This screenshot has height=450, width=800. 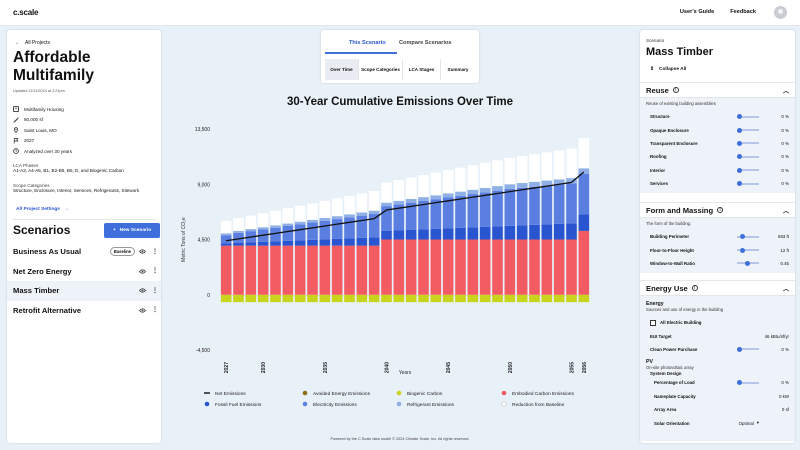 What do you see at coordinates (783, 396) in the screenshot?
I see `row-value: 0 kW` at bounding box center [783, 396].